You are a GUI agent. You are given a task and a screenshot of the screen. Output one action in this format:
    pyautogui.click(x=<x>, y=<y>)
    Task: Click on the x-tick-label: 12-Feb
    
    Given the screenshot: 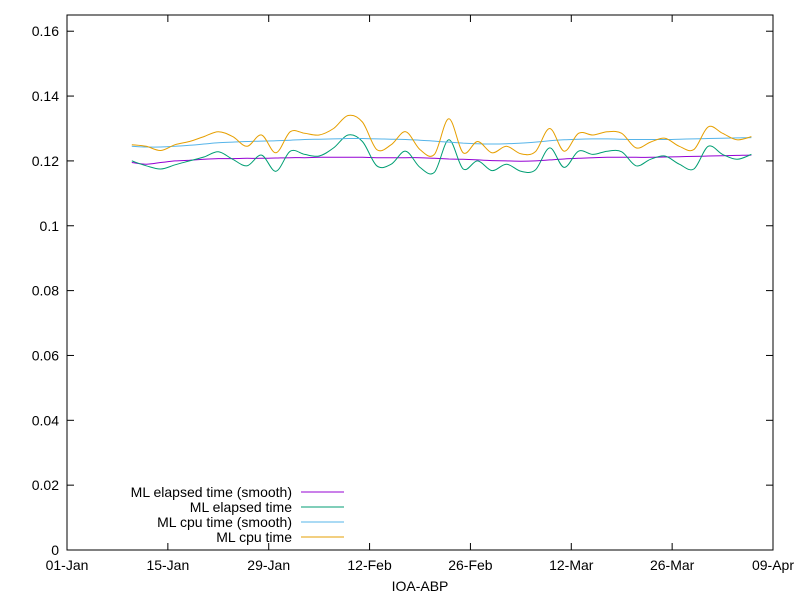 What is the action you would take?
    pyautogui.click(x=369, y=565)
    